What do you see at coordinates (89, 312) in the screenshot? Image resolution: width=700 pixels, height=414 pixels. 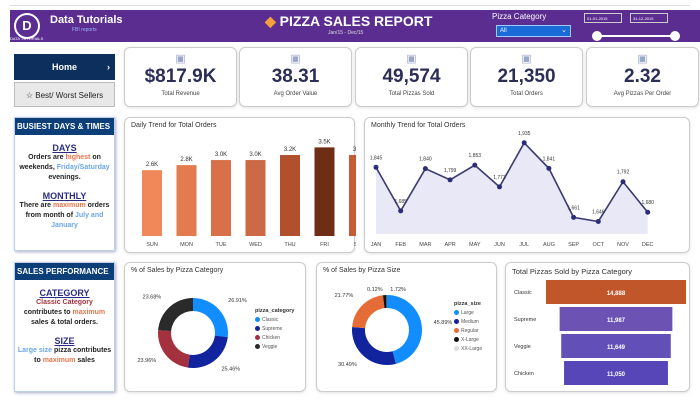 I see `t: maximum` at bounding box center [89, 312].